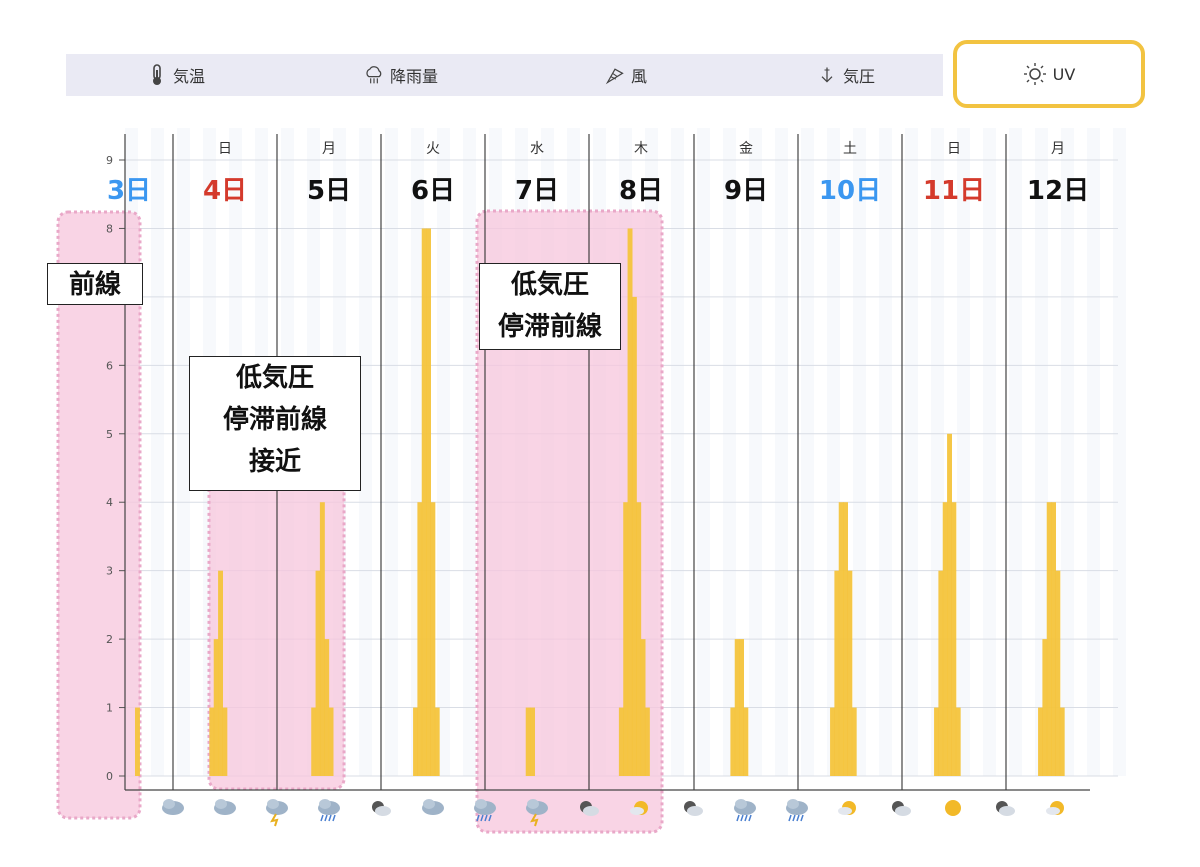 This screenshot has width=1200, height=867. What do you see at coordinates (858, 76) in the screenshot?
I see `tab-label: 気圧` at bounding box center [858, 76].